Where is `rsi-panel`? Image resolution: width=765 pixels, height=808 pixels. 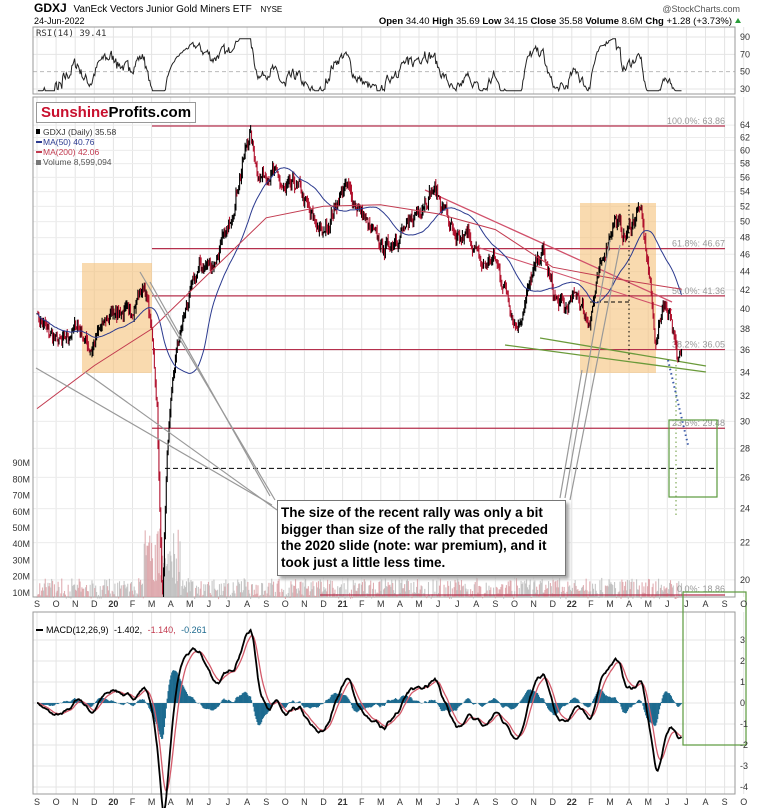
rsi-panel is located at coordinates (384, 60).